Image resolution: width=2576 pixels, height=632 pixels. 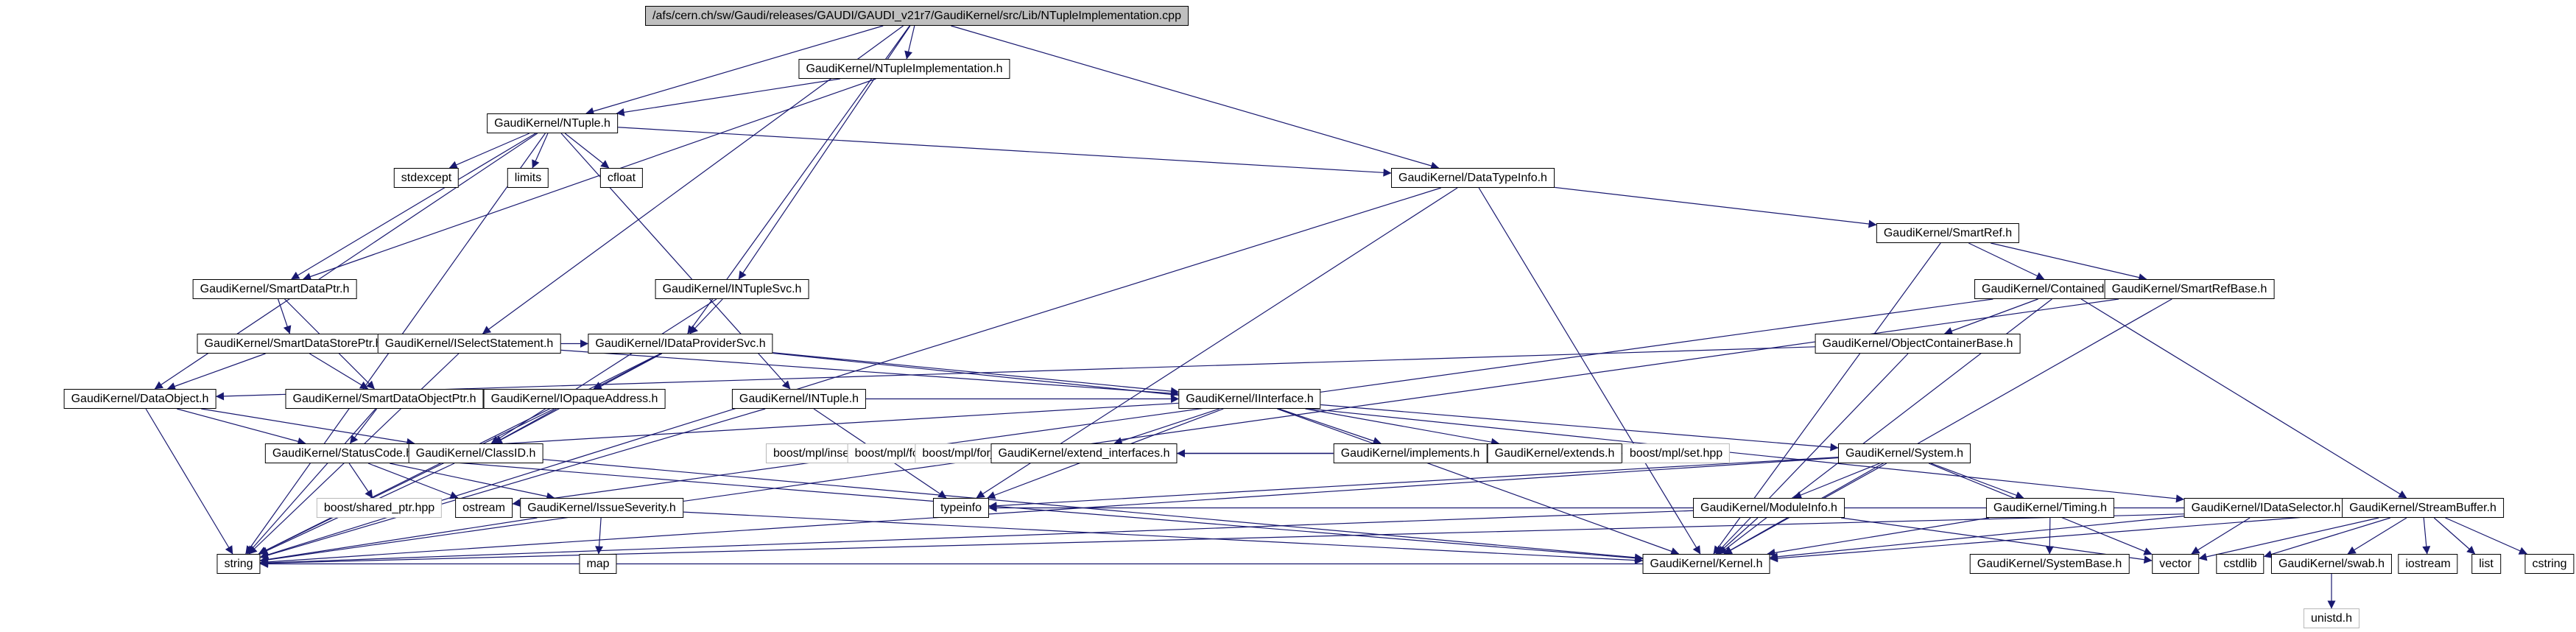 I want to click on include-node-vector: vector, so click(x=2175, y=564).